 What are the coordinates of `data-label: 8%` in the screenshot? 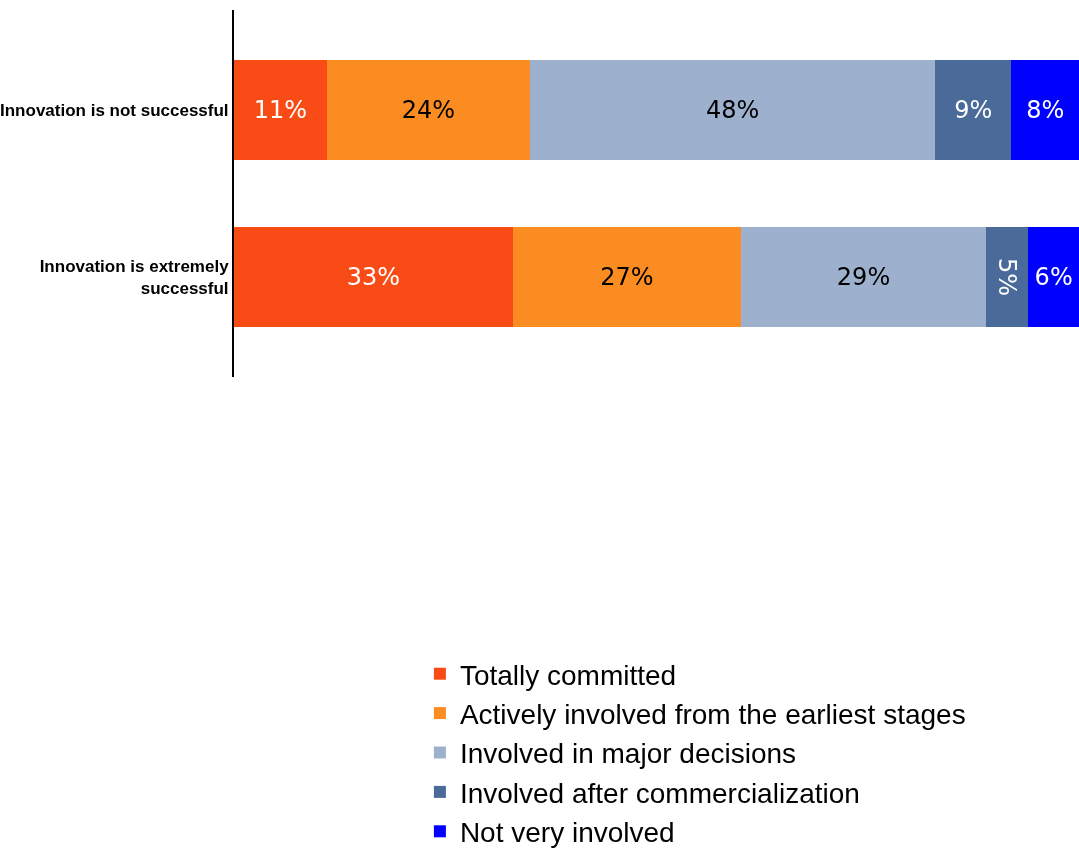 It's located at (1045, 110).